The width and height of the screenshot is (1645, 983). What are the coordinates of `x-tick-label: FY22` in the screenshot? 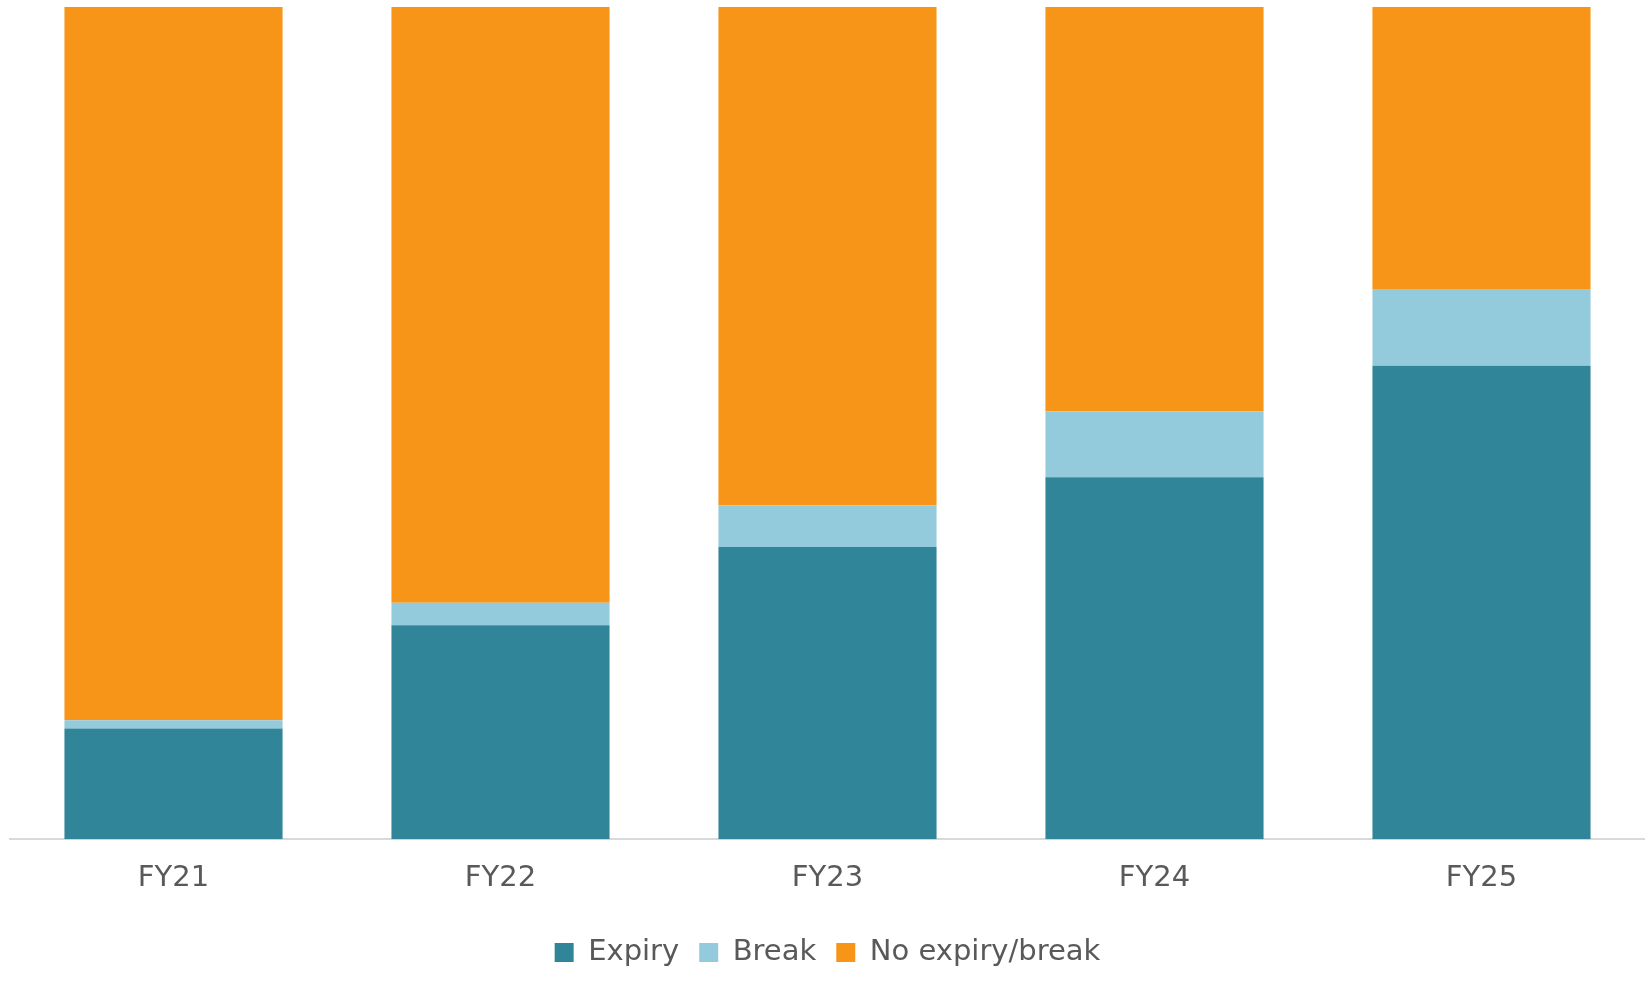 It's located at (500, 876).